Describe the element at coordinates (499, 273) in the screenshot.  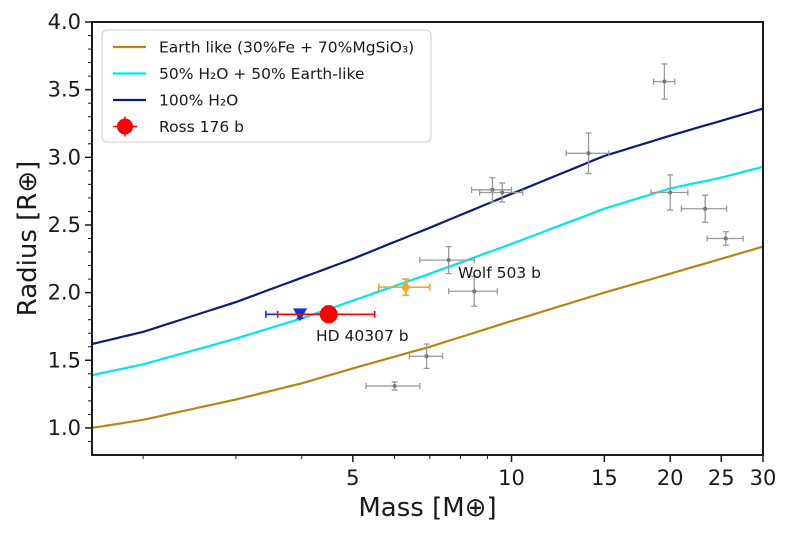
I see `label-wolf-503b: Wolf 503 b` at that location.